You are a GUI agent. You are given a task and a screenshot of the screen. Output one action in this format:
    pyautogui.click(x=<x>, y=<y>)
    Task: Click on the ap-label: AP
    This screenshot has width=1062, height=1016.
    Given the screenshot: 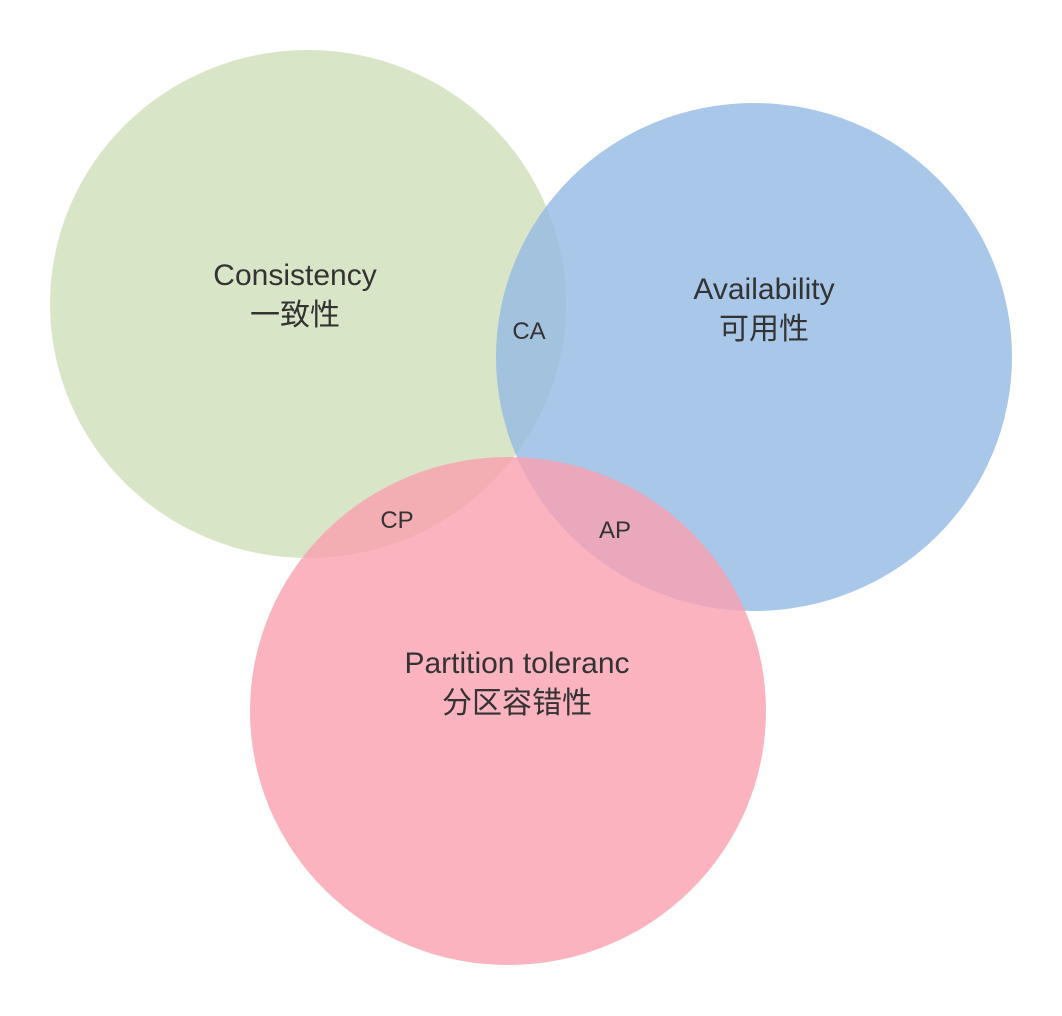 What is the action you would take?
    pyautogui.click(x=615, y=530)
    